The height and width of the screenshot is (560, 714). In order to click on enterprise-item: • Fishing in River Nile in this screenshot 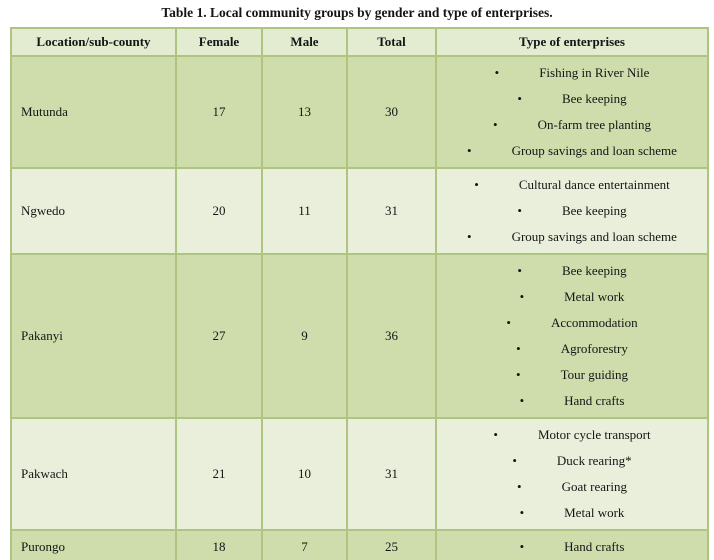, I will do `click(572, 73)`.